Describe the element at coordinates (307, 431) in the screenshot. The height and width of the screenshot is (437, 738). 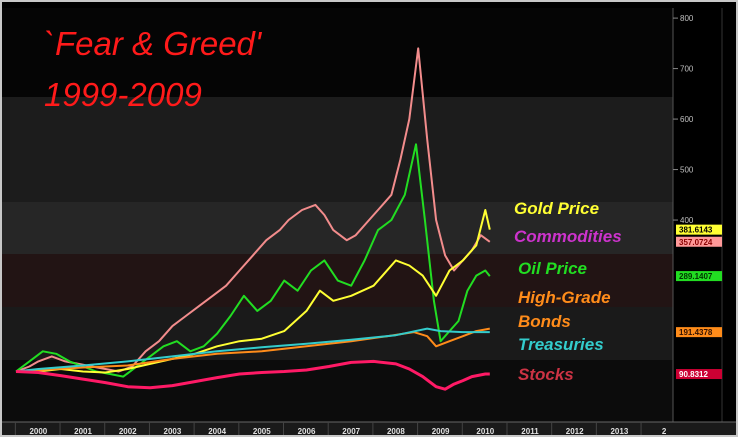
I see `x-tick-label: 2006` at that location.